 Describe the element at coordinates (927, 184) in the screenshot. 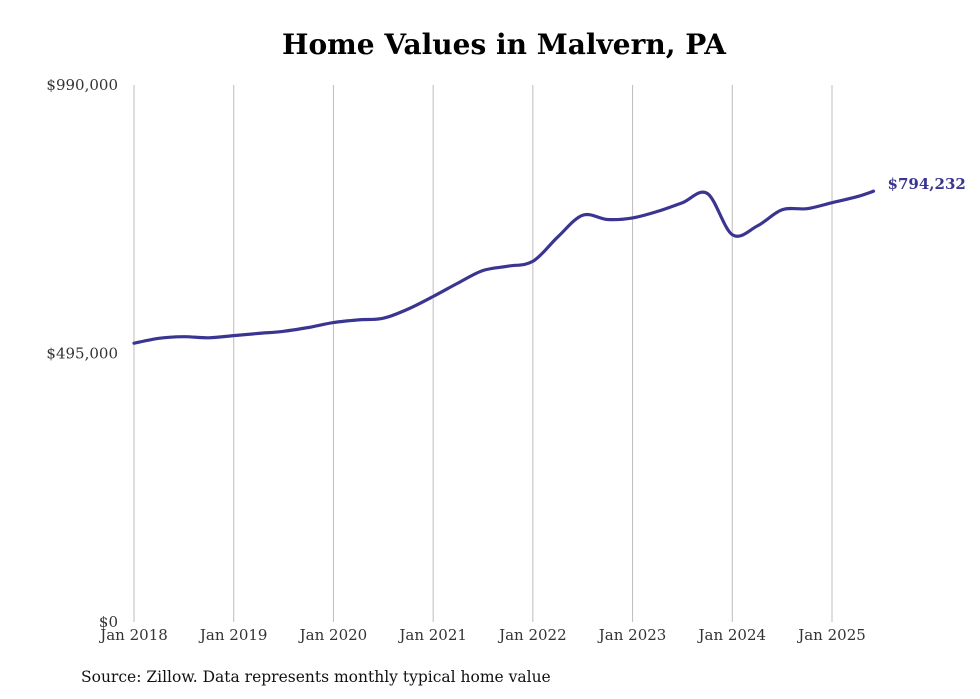

I see `end-value-label: $794,232` at that location.